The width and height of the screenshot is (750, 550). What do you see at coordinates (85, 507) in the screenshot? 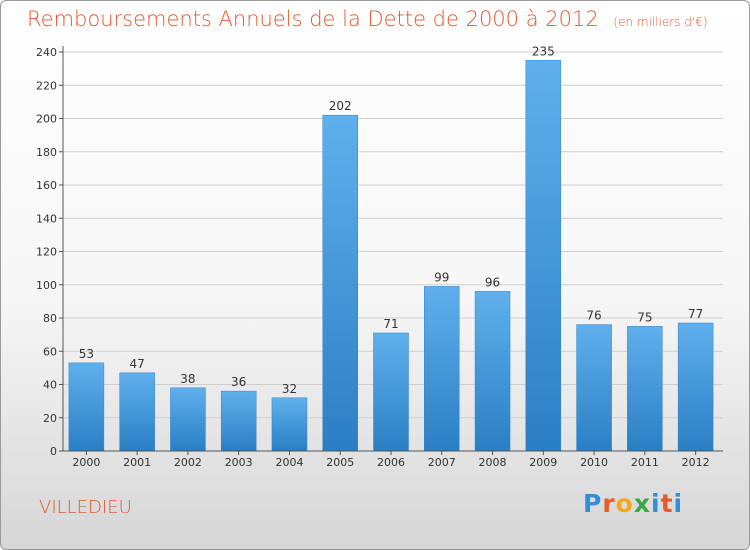
I see `commune-name: VILLEDIEU` at bounding box center [85, 507].